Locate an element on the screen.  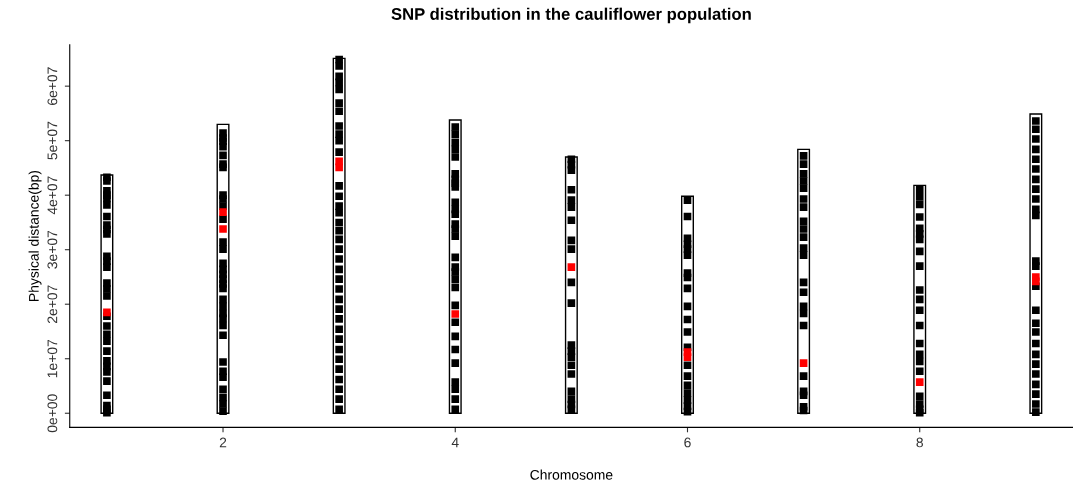
chart-title: SNP distribution in the cauliflower population is located at coordinates (571, 15).